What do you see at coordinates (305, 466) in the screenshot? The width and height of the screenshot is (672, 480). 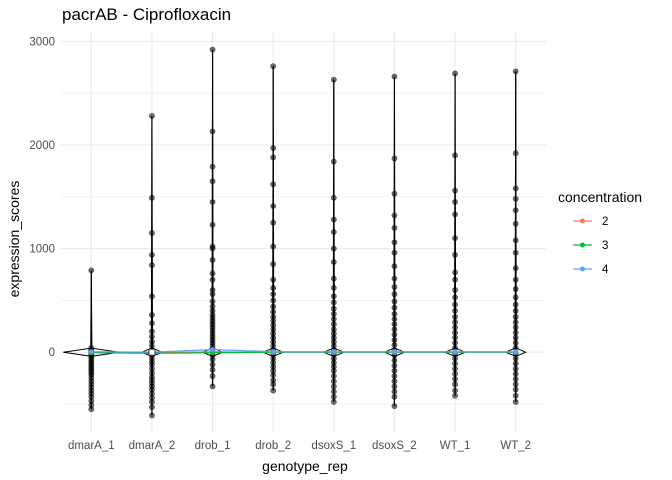 I see `x-axis-title: genotype_rep` at bounding box center [305, 466].